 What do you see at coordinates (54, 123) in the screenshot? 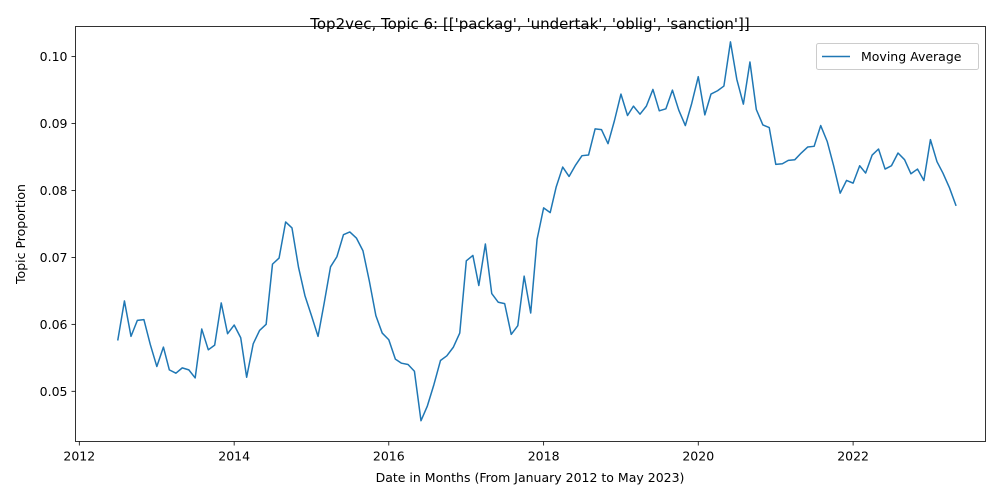
I see `y-tick-label: 0.09` at bounding box center [54, 123].